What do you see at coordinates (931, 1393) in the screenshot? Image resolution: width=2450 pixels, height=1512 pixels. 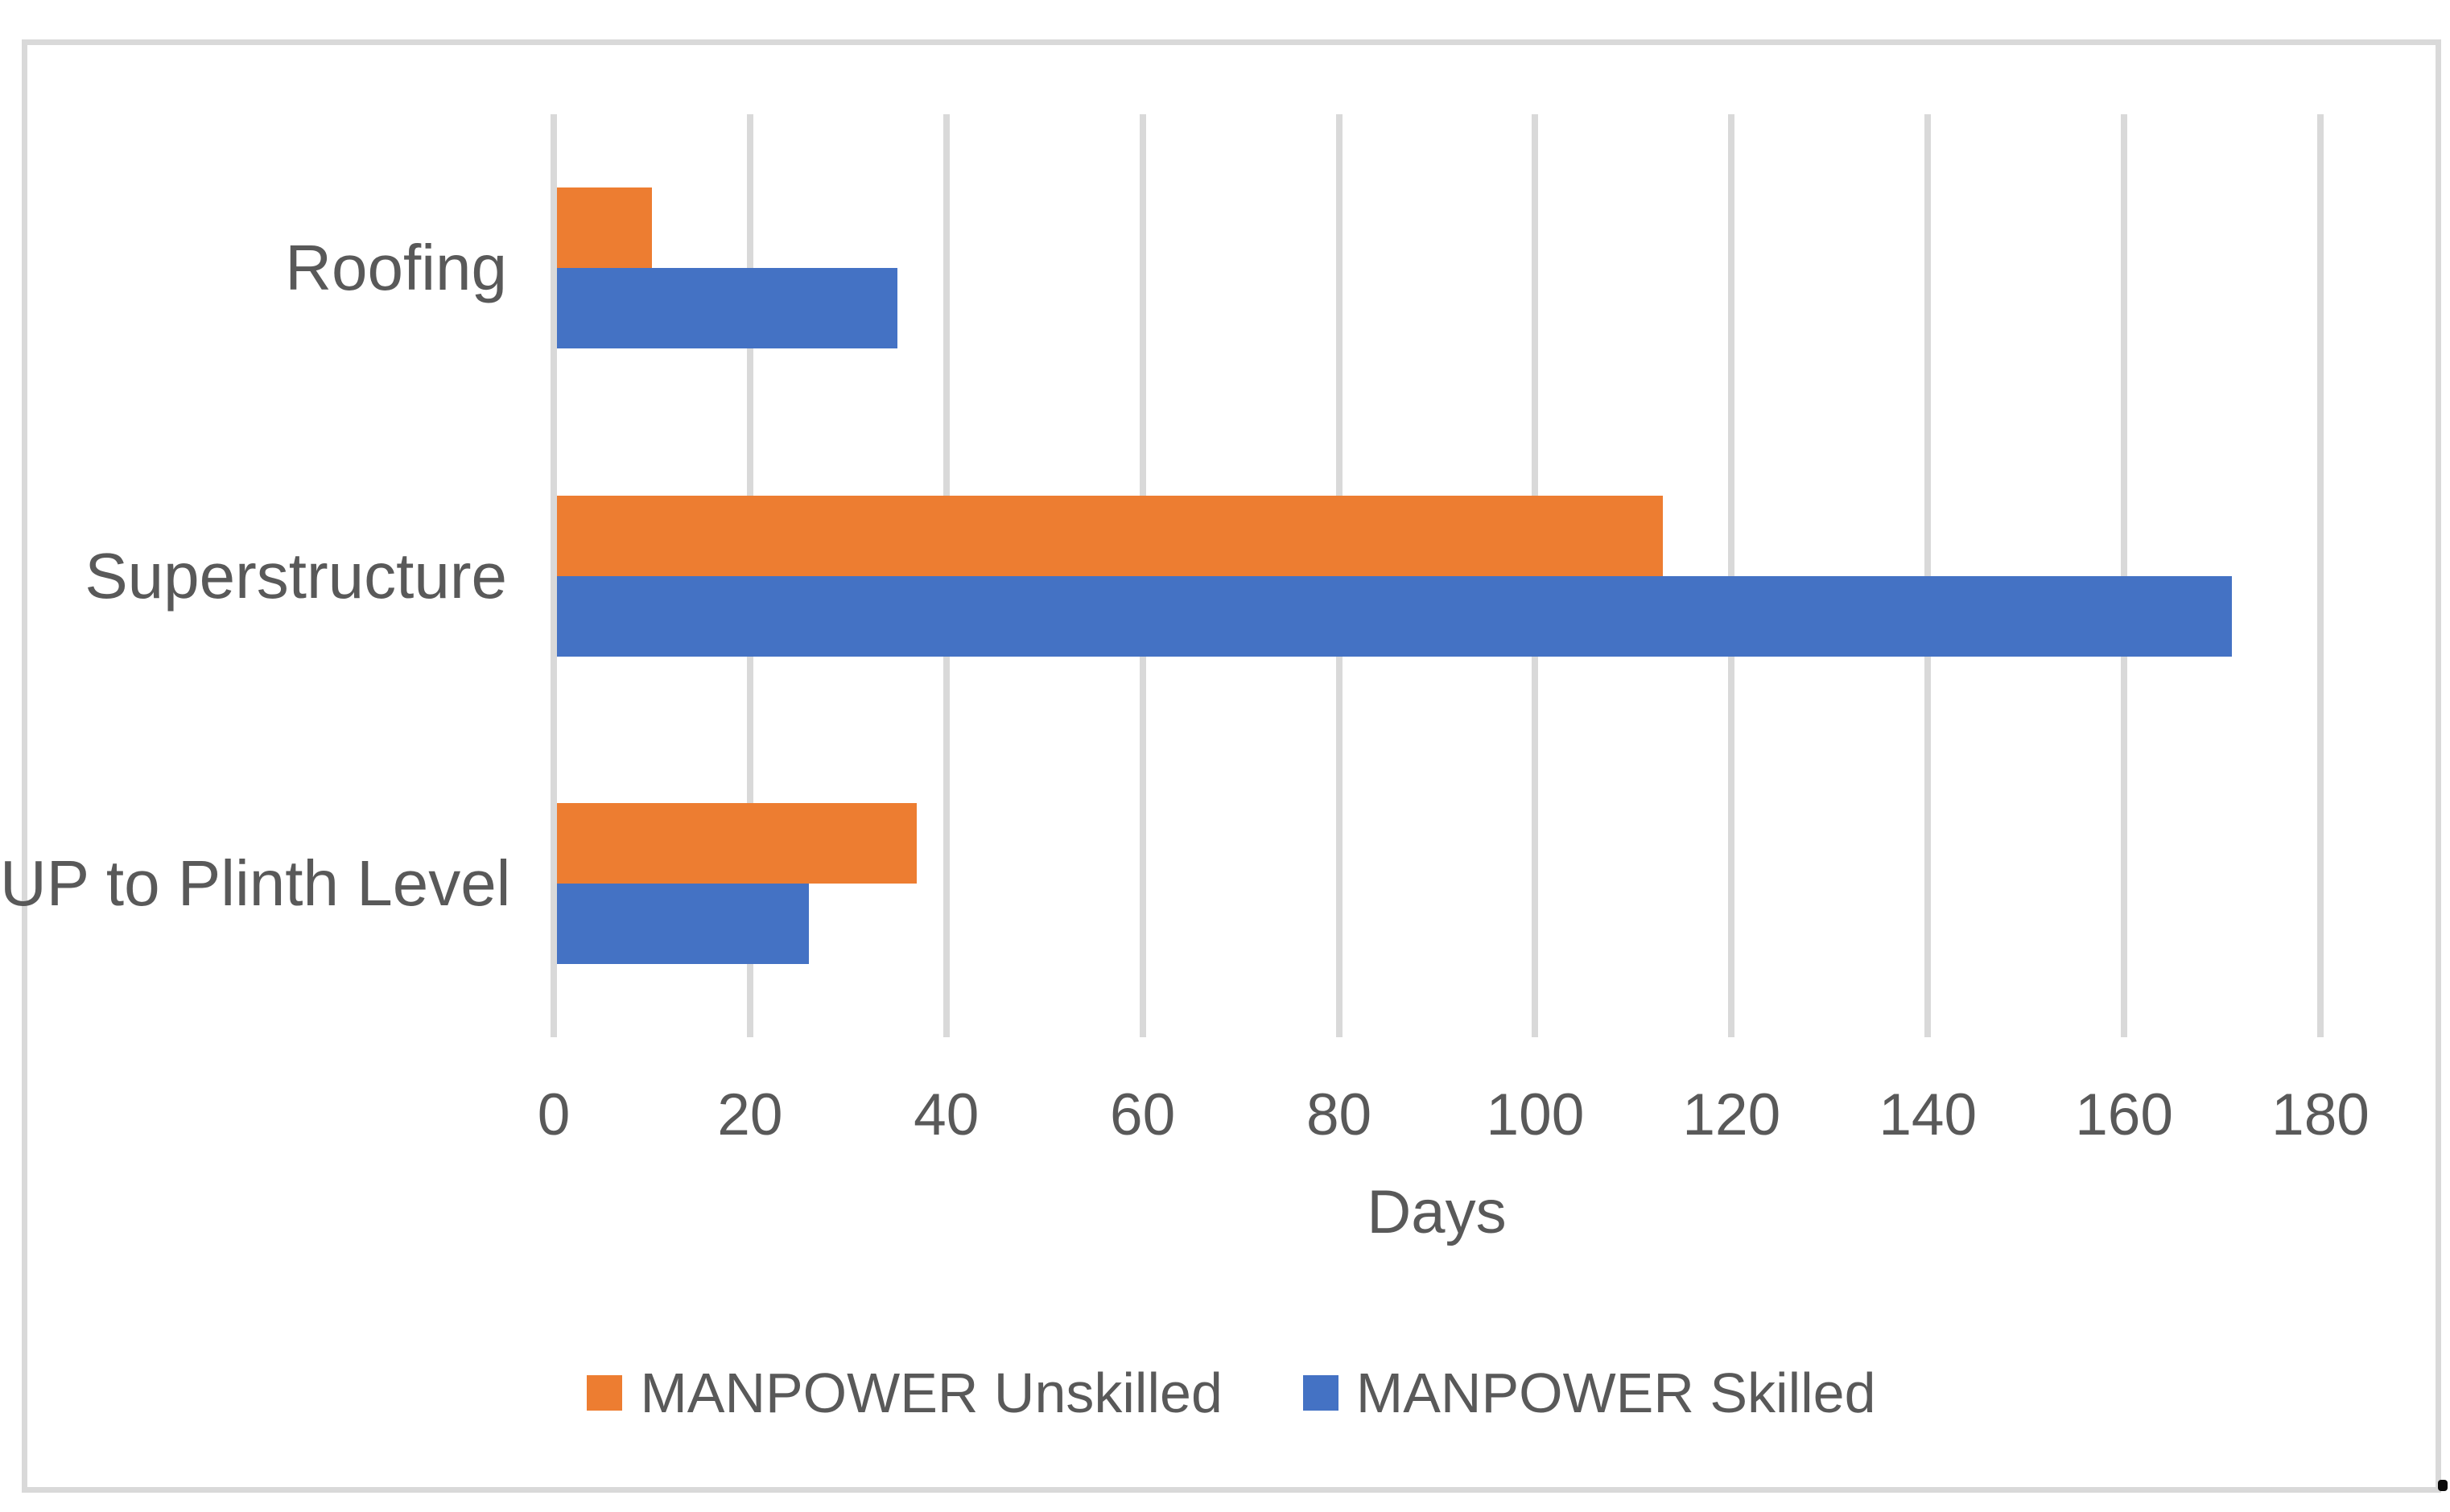 I see `legend-label-manpower-unskilled: MANPOWER Unskilled` at bounding box center [931, 1393].